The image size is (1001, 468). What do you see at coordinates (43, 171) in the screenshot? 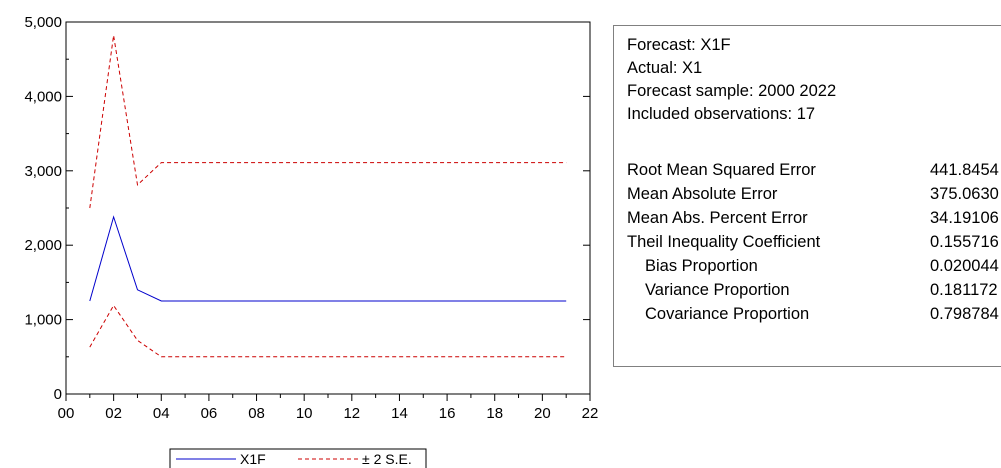
I see `y-tick-label: 3,000` at bounding box center [43, 171].